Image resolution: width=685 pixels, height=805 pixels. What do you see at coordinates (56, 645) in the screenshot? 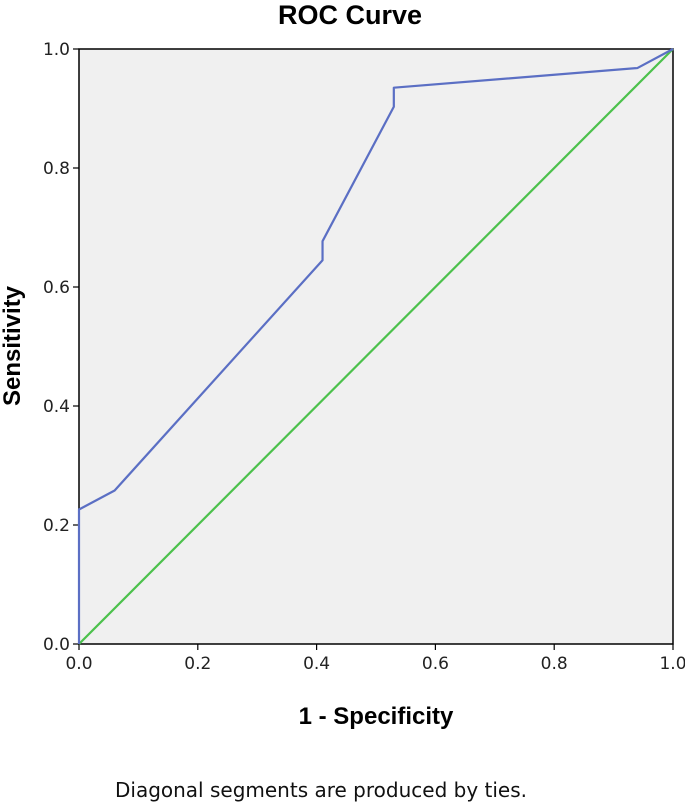
I see `y-tick-label: 0.0` at bounding box center [56, 645].